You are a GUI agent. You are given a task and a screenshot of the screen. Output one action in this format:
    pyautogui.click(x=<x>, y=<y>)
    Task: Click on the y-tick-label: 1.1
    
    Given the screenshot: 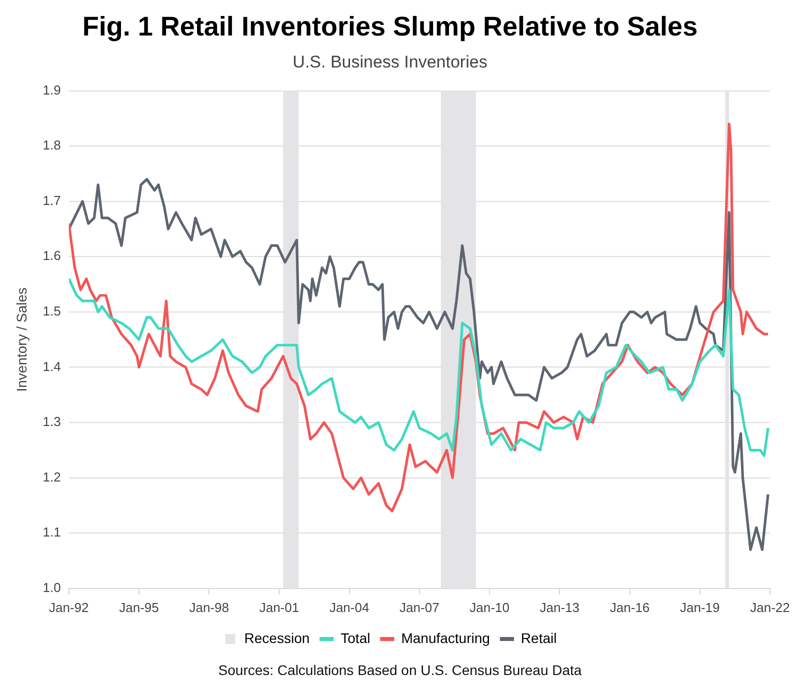 What is the action you would take?
    pyautogui.click(x=51, y=532)
    